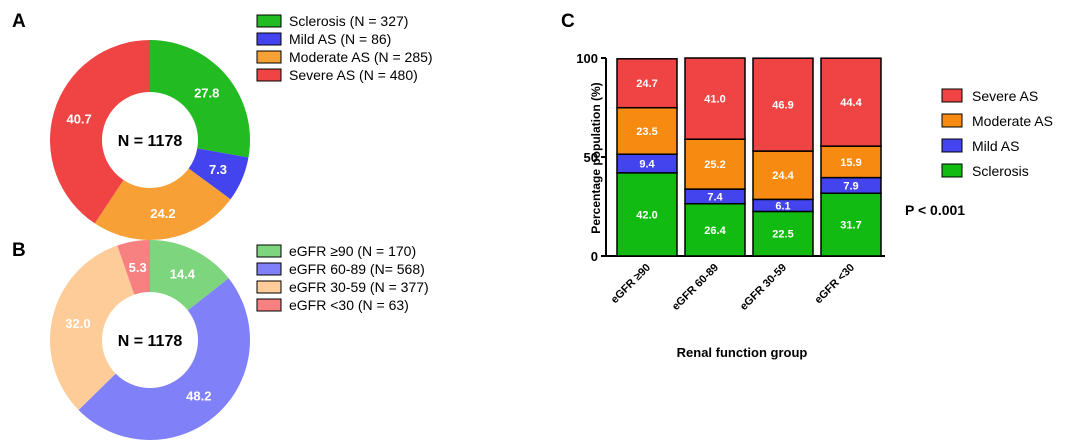 This screenshot has width=1071, height=440. What do you see at coordinates (594, 256) in the screenshot?
I see `y-tick-label: 0` at bounding box center [594, 256].